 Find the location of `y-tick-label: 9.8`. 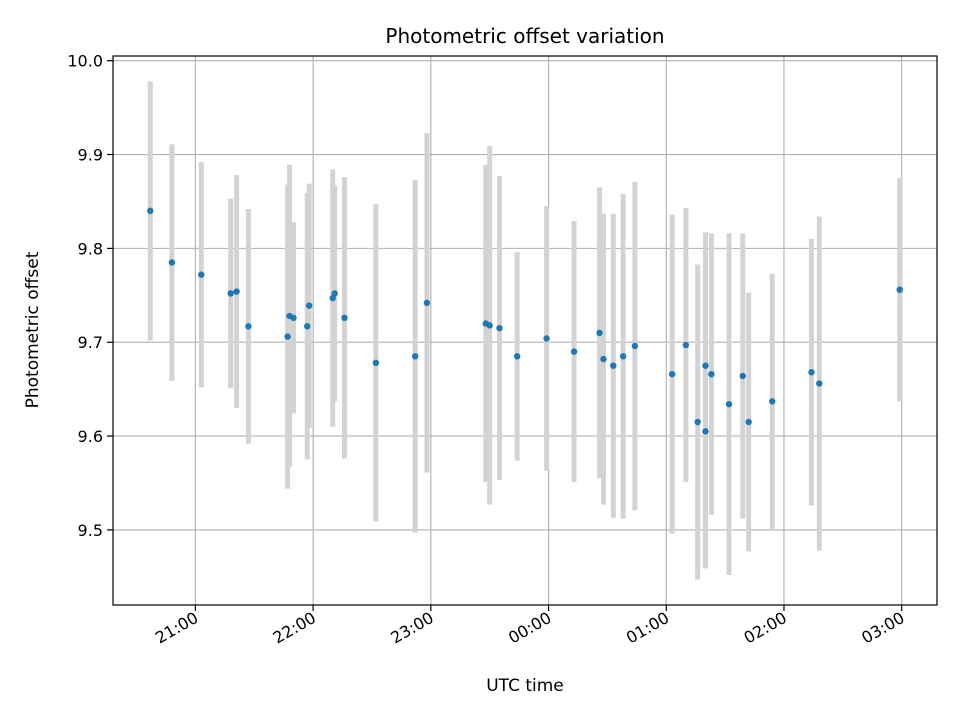

y-tick-label: 9.8 is located at coordinates (90, 248).